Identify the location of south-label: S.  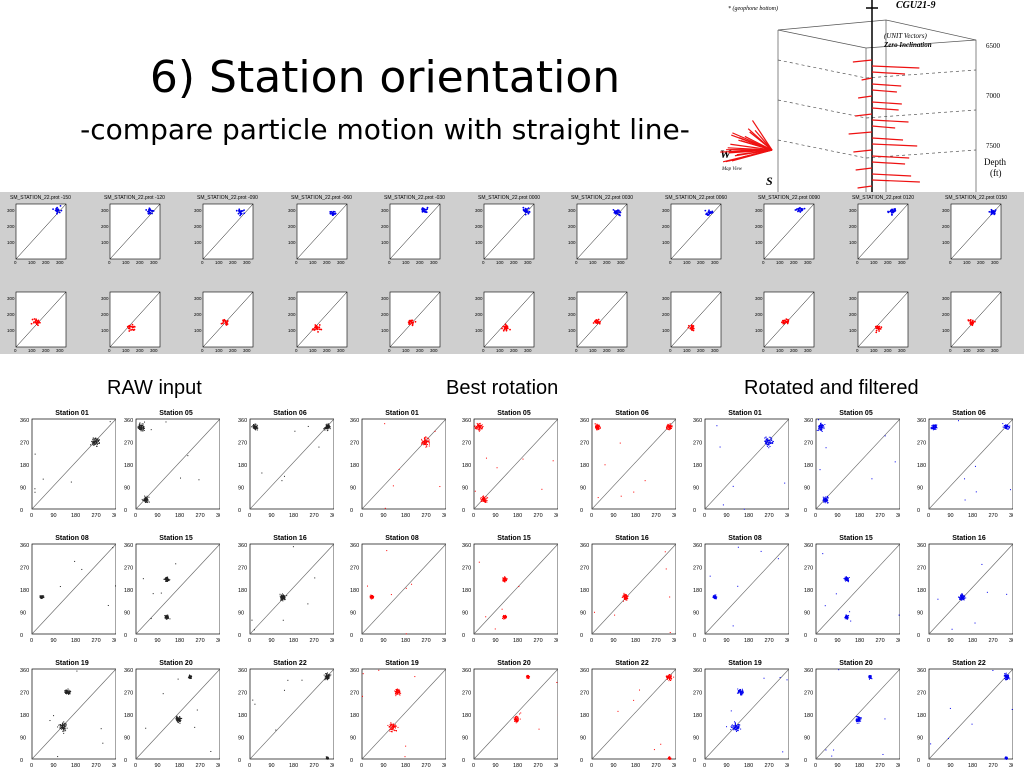
(769, 181).